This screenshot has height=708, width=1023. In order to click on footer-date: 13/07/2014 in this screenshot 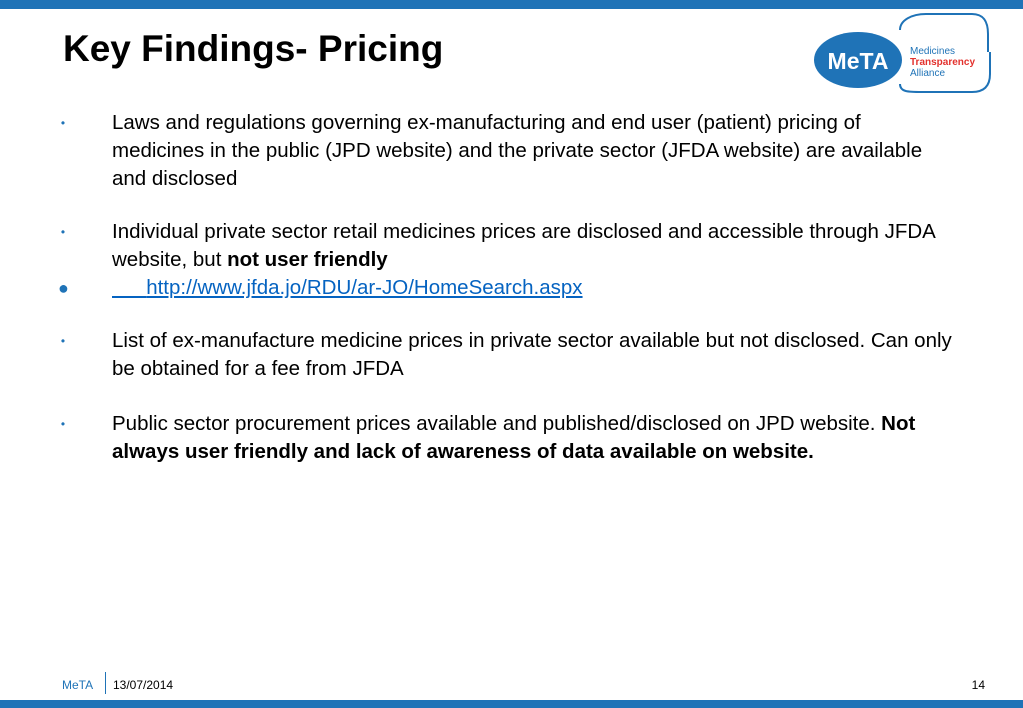, I will do `click(143, 685)`.